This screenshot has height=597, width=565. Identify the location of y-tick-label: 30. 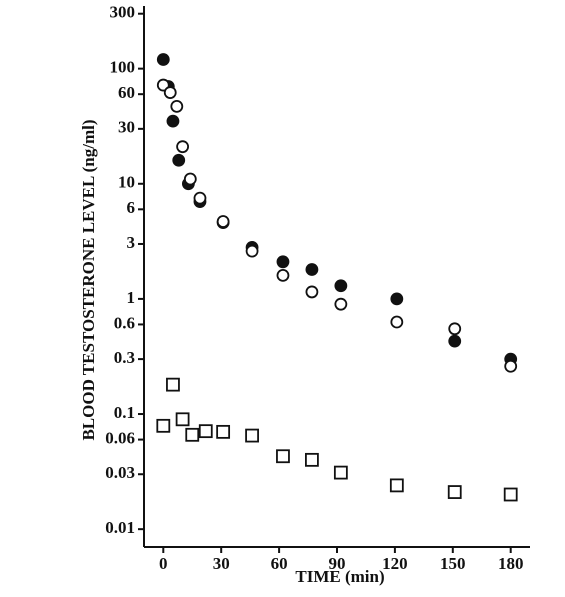
(126, 127).